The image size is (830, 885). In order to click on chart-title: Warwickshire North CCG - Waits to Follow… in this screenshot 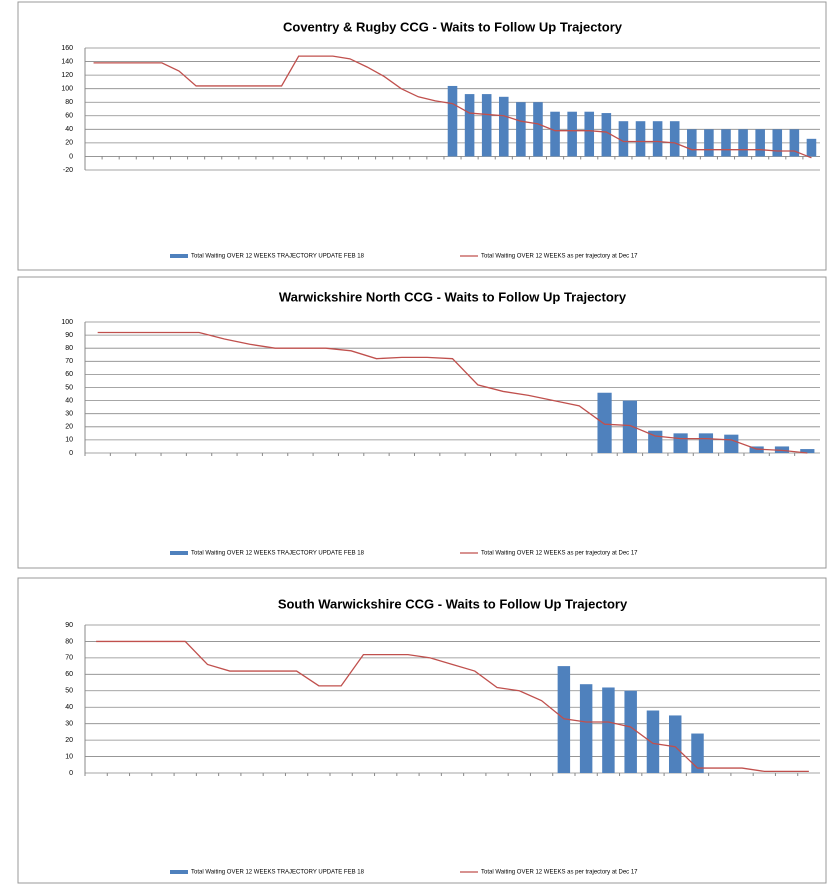, I will do `click(453, 296)`.